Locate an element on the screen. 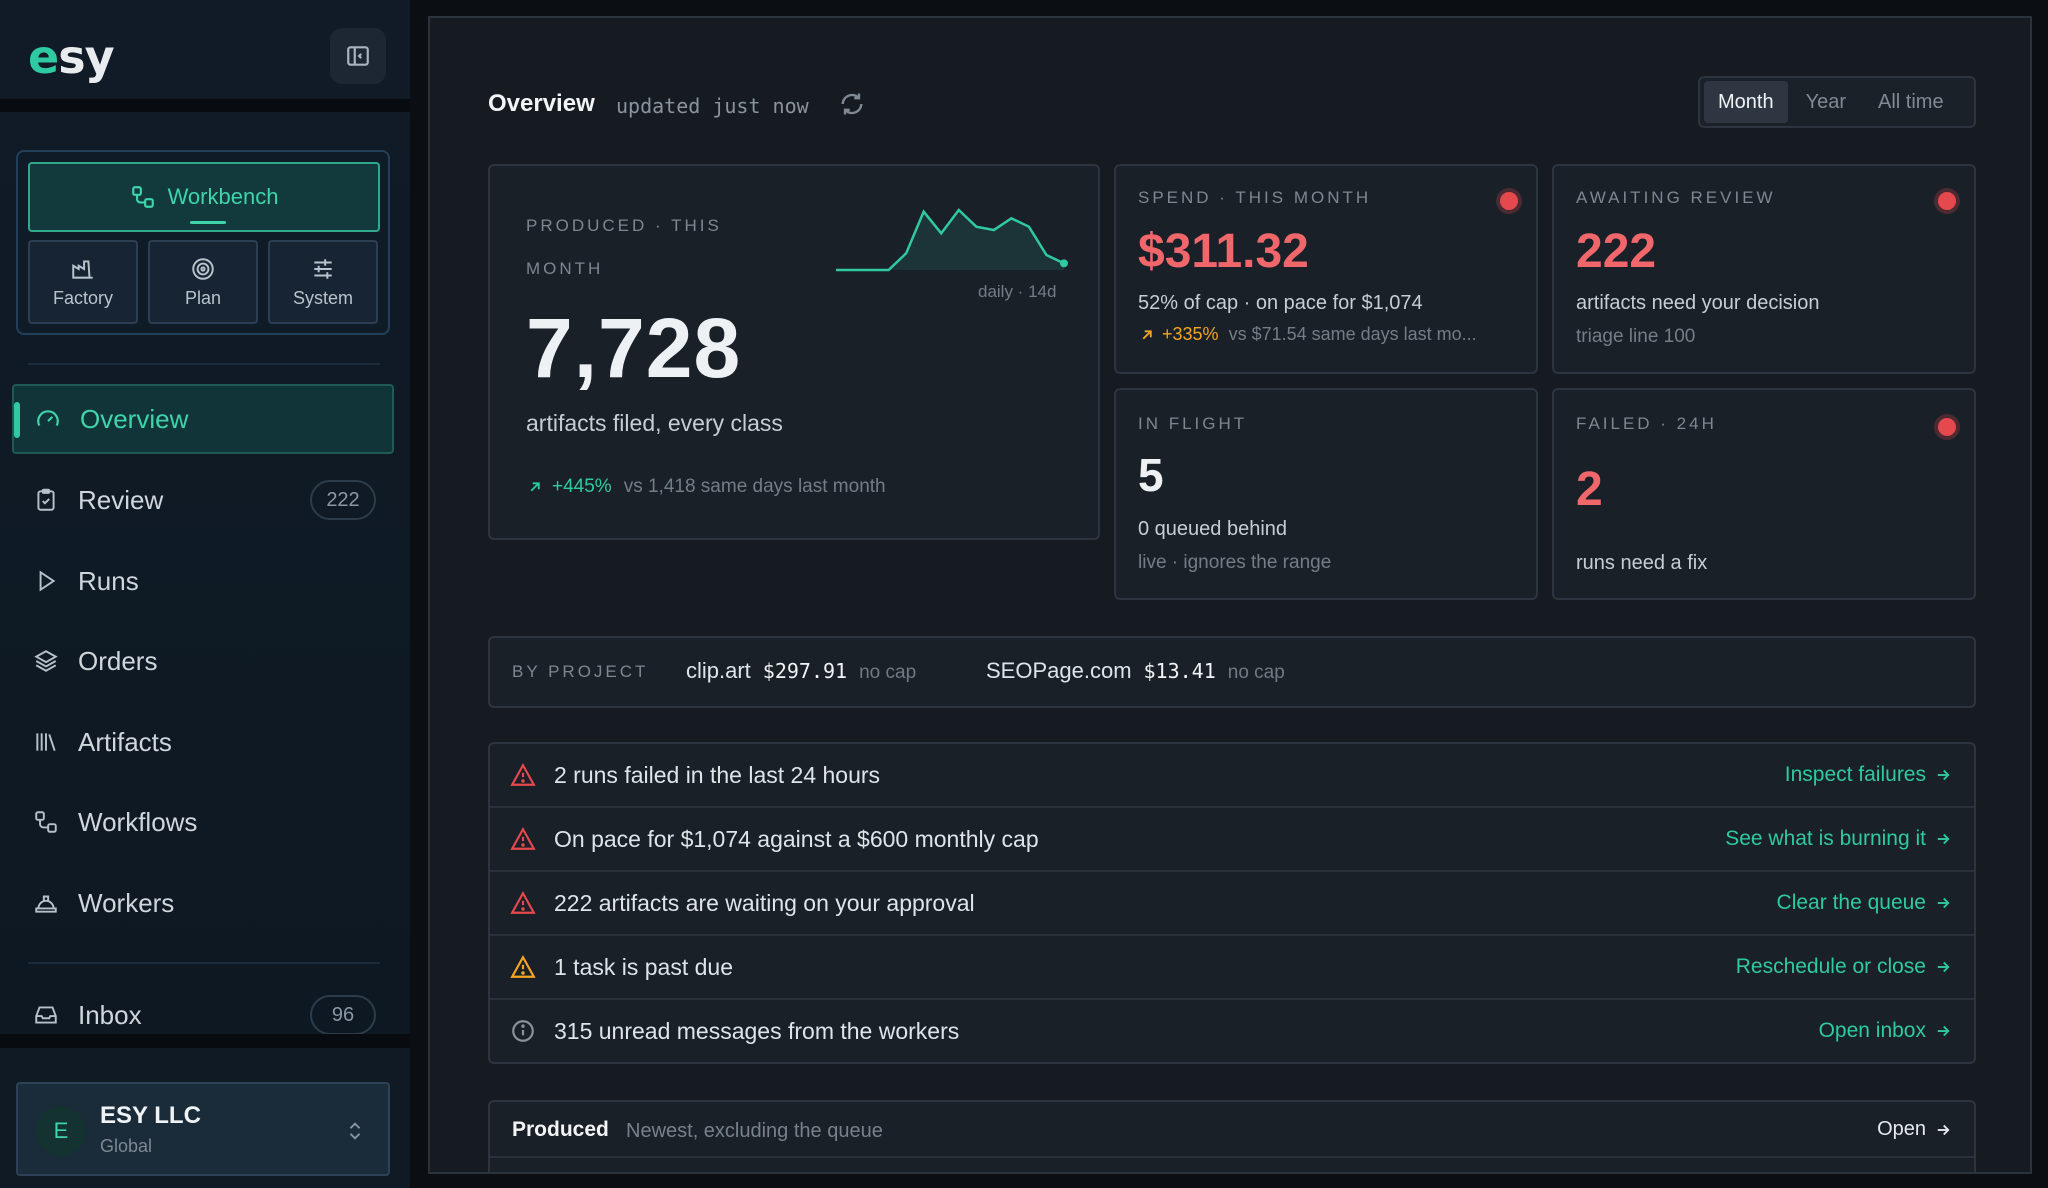  produced-open-button: Open is located at coordinates (1914, 1129).